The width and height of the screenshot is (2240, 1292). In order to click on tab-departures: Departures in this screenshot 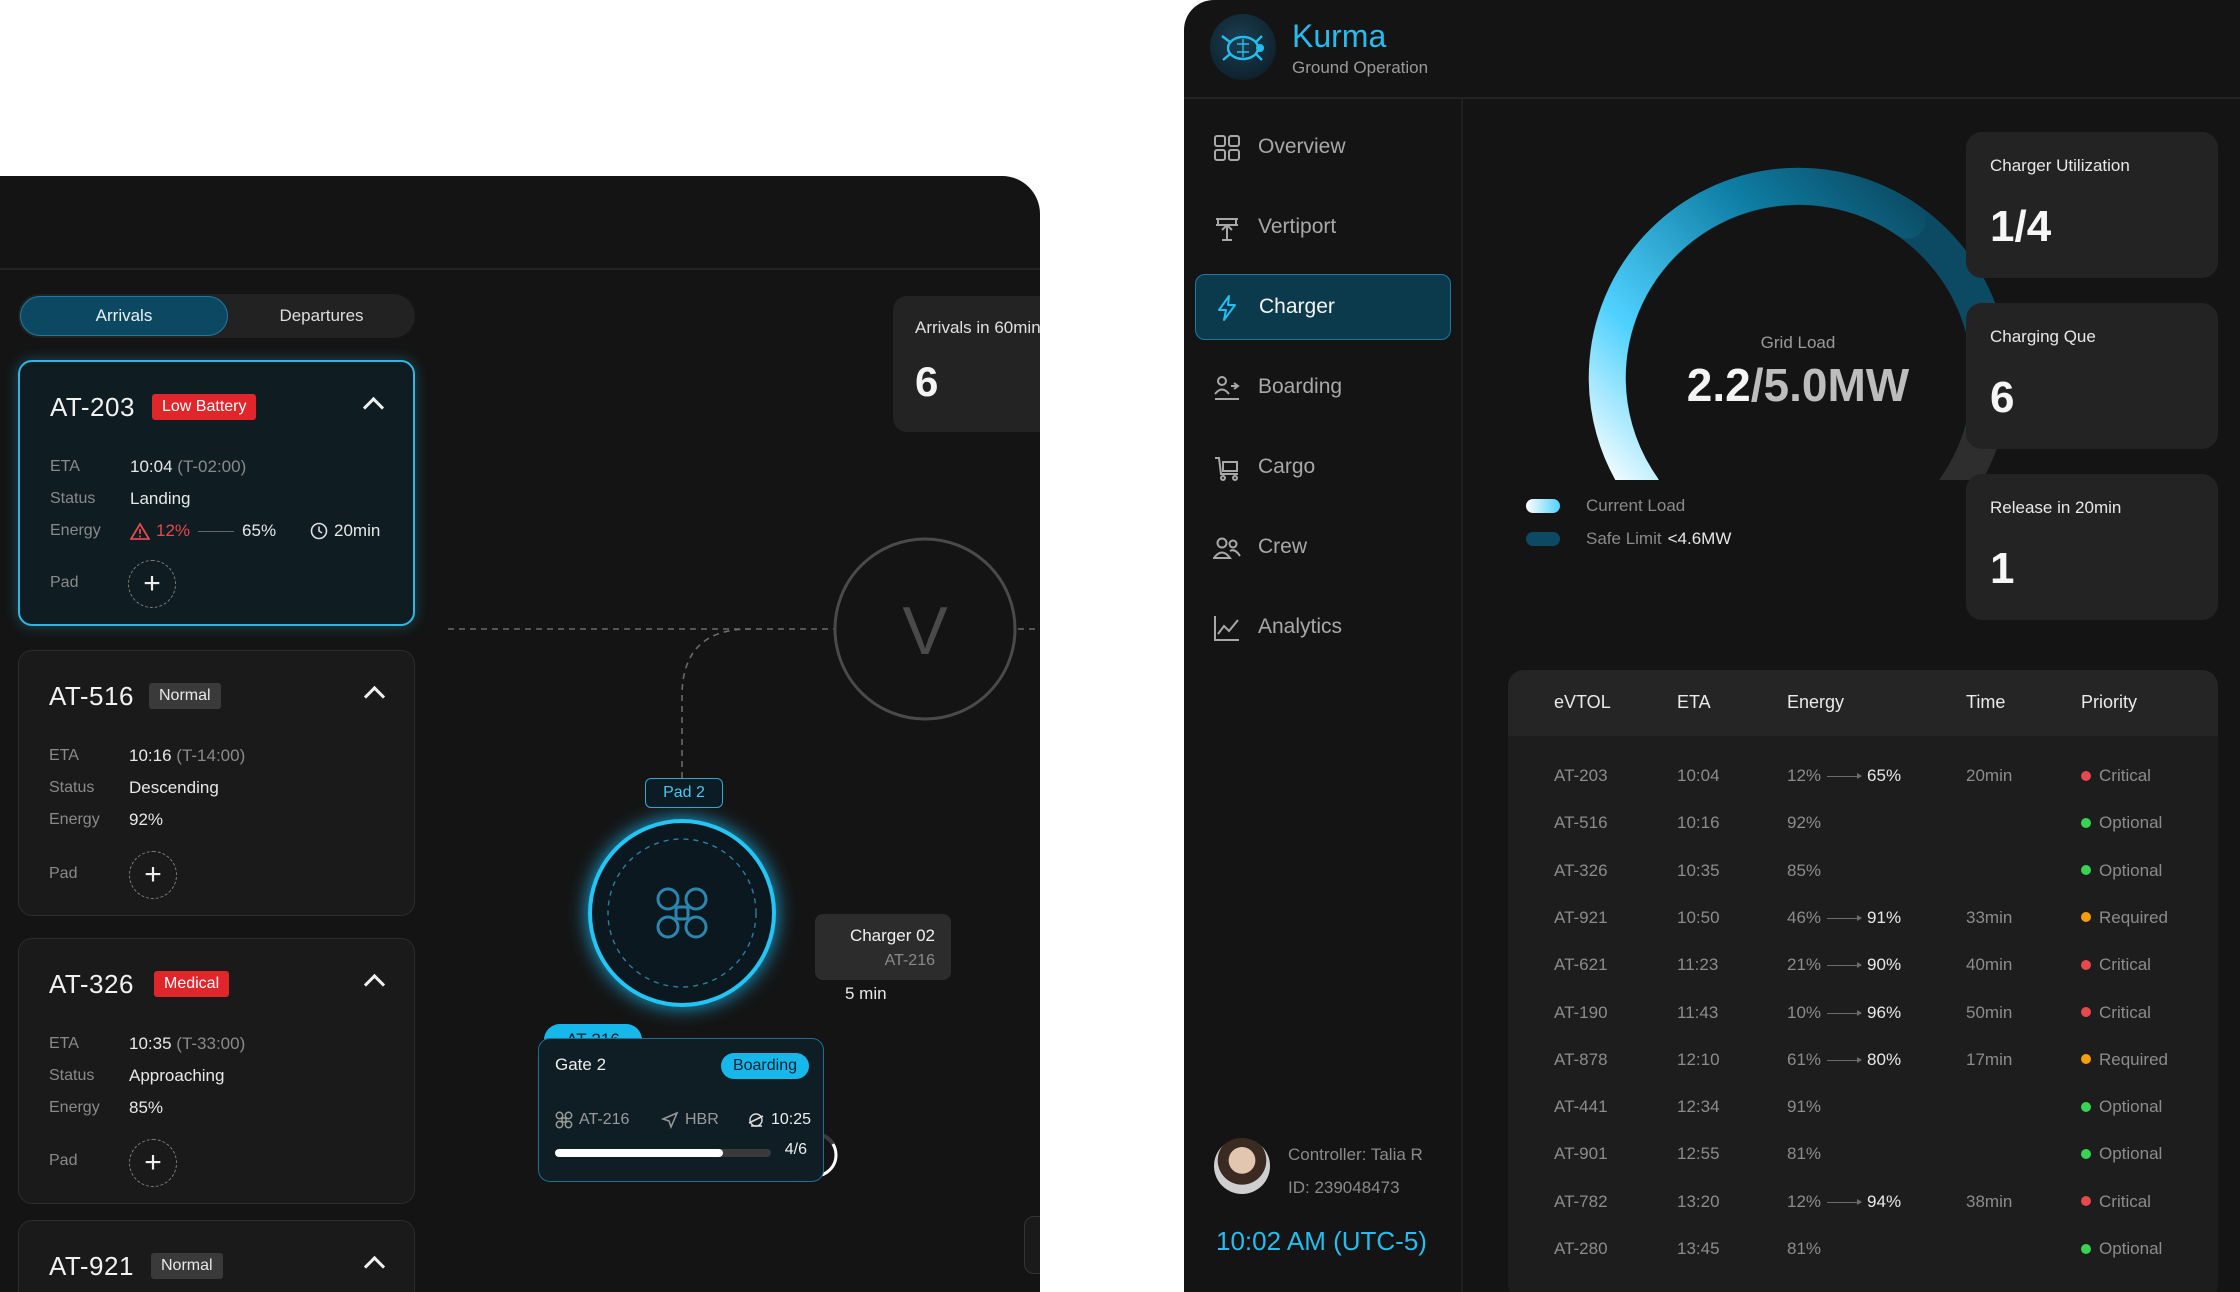, I will do `click(321, 315)`.